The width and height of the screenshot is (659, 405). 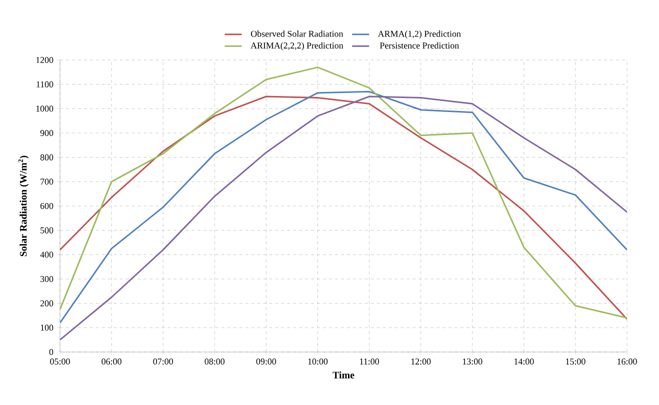 I want to click on x-tick-label: 14:00, so click(x=524, y=361).